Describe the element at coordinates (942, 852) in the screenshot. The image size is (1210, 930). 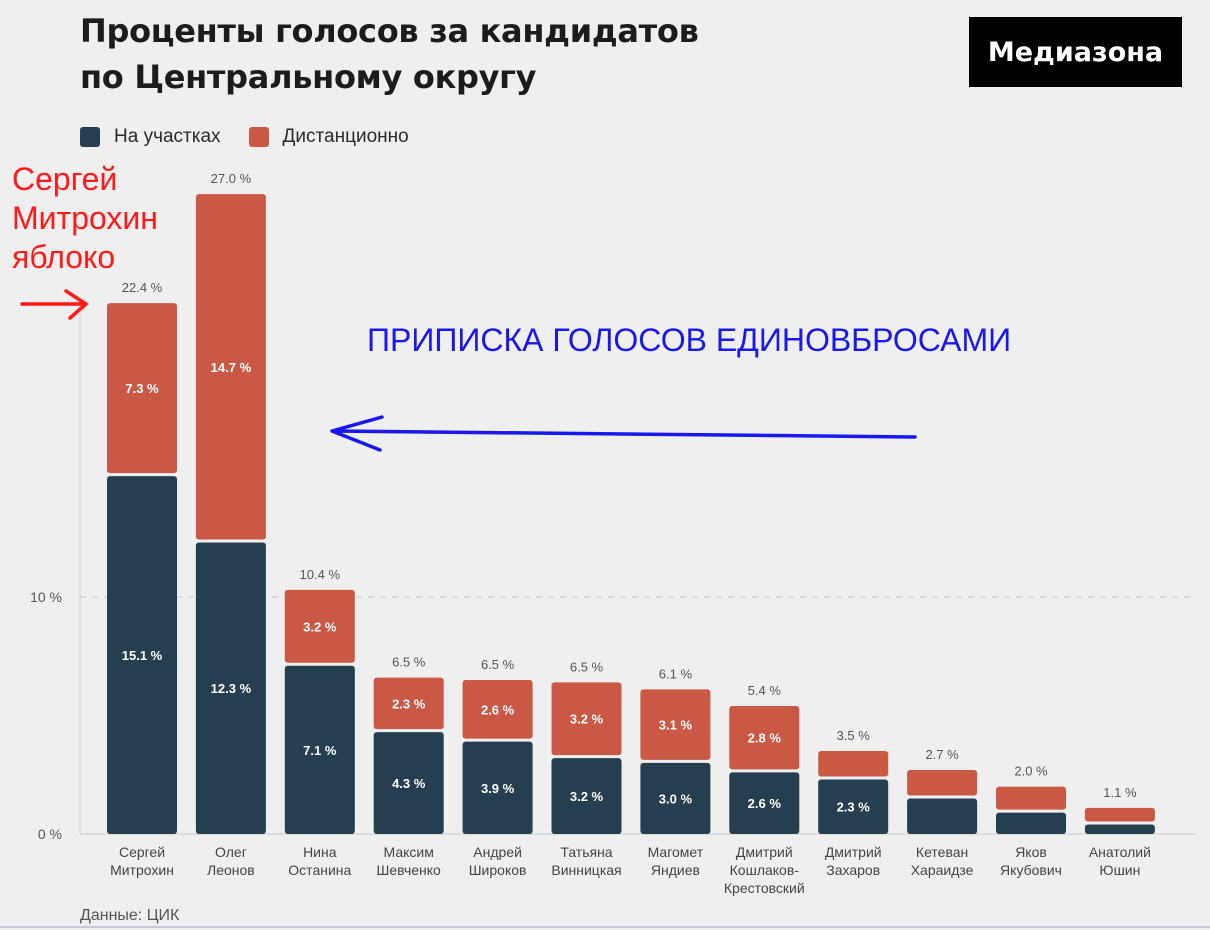
I see `category-label-9-0: Кетеван` at that location.